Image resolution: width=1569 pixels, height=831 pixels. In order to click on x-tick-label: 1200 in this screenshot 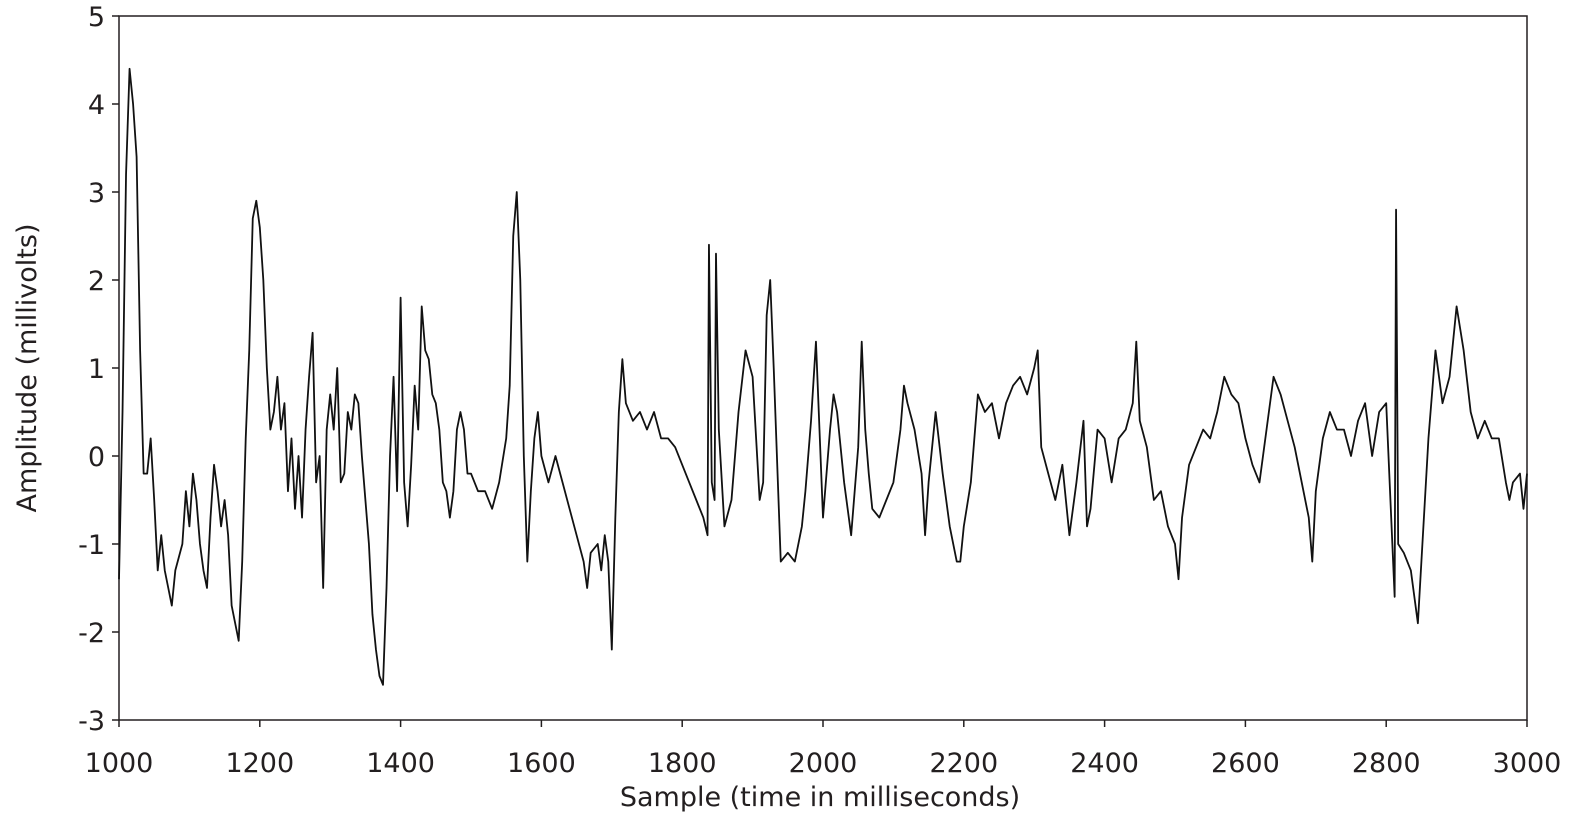, I will do `click(259, 763)`.